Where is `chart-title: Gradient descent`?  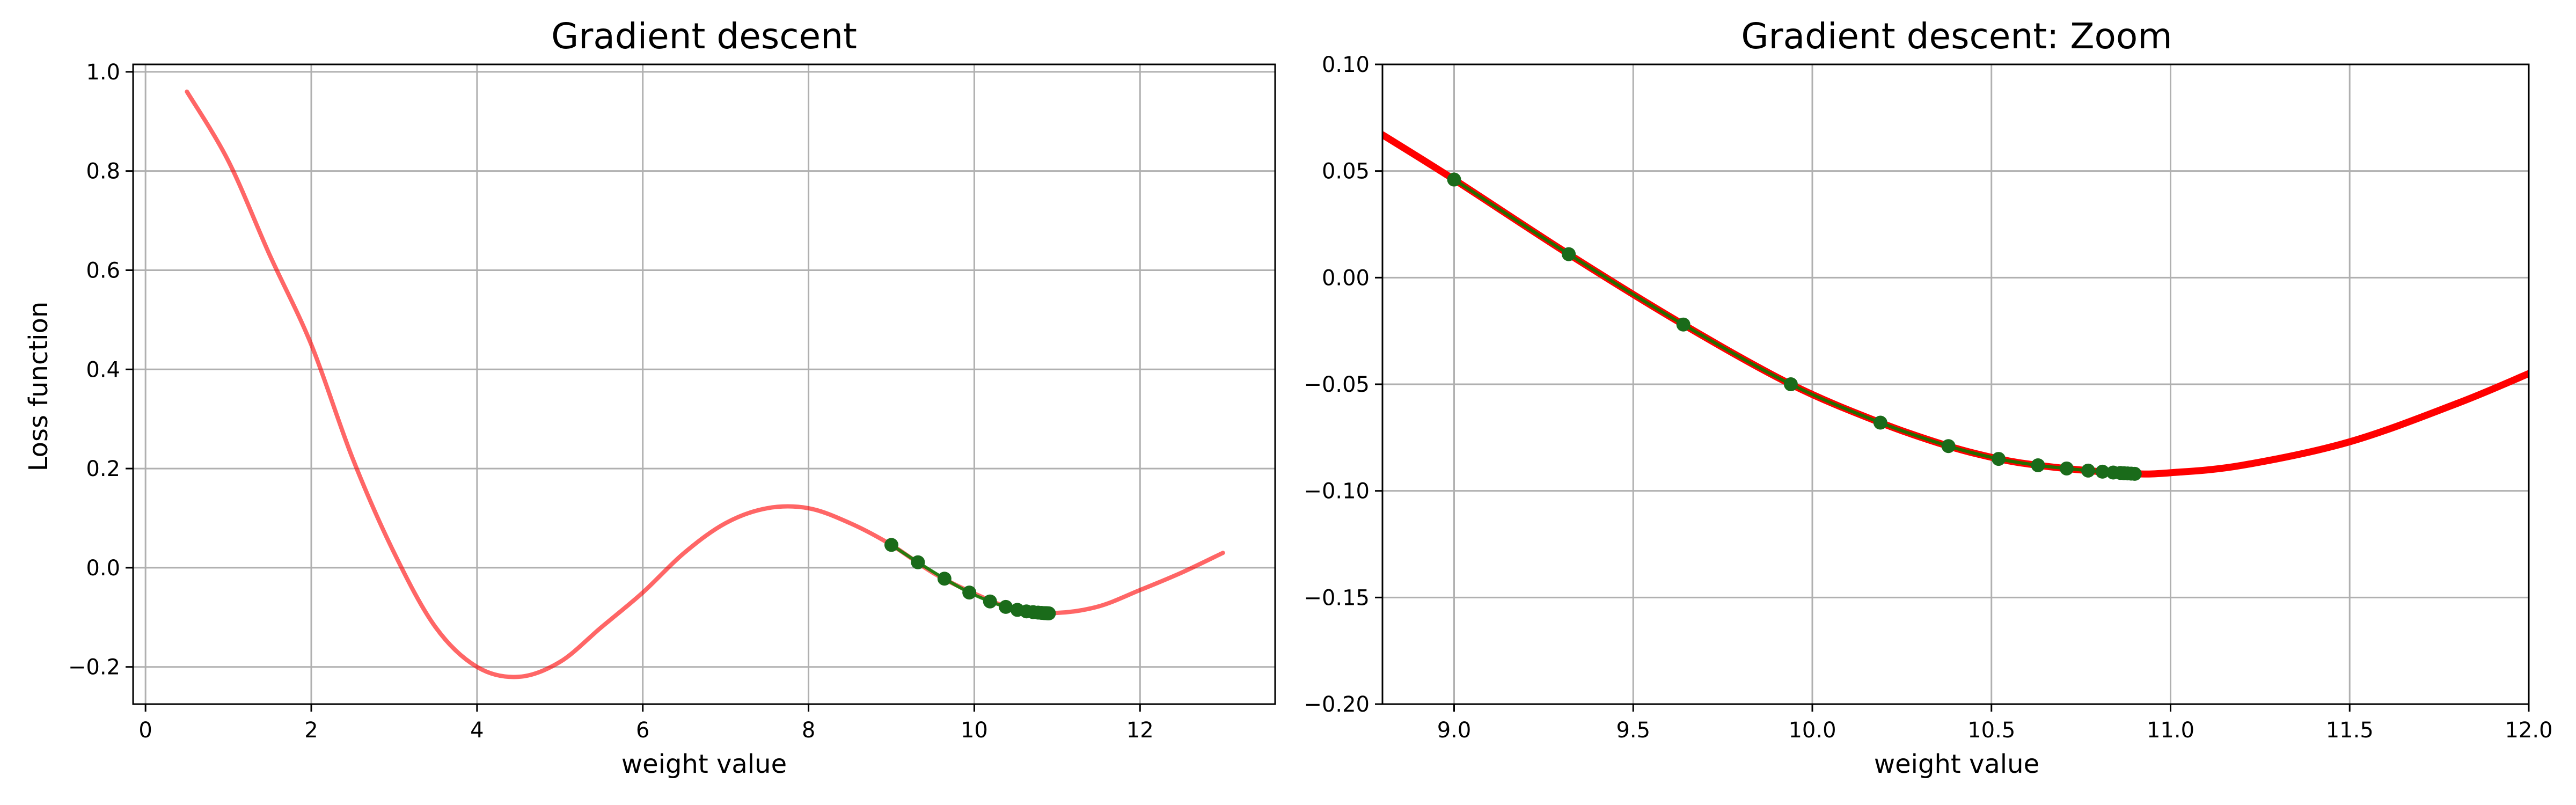
chart-title: Gradient descent is located at coordinates (704, 36).